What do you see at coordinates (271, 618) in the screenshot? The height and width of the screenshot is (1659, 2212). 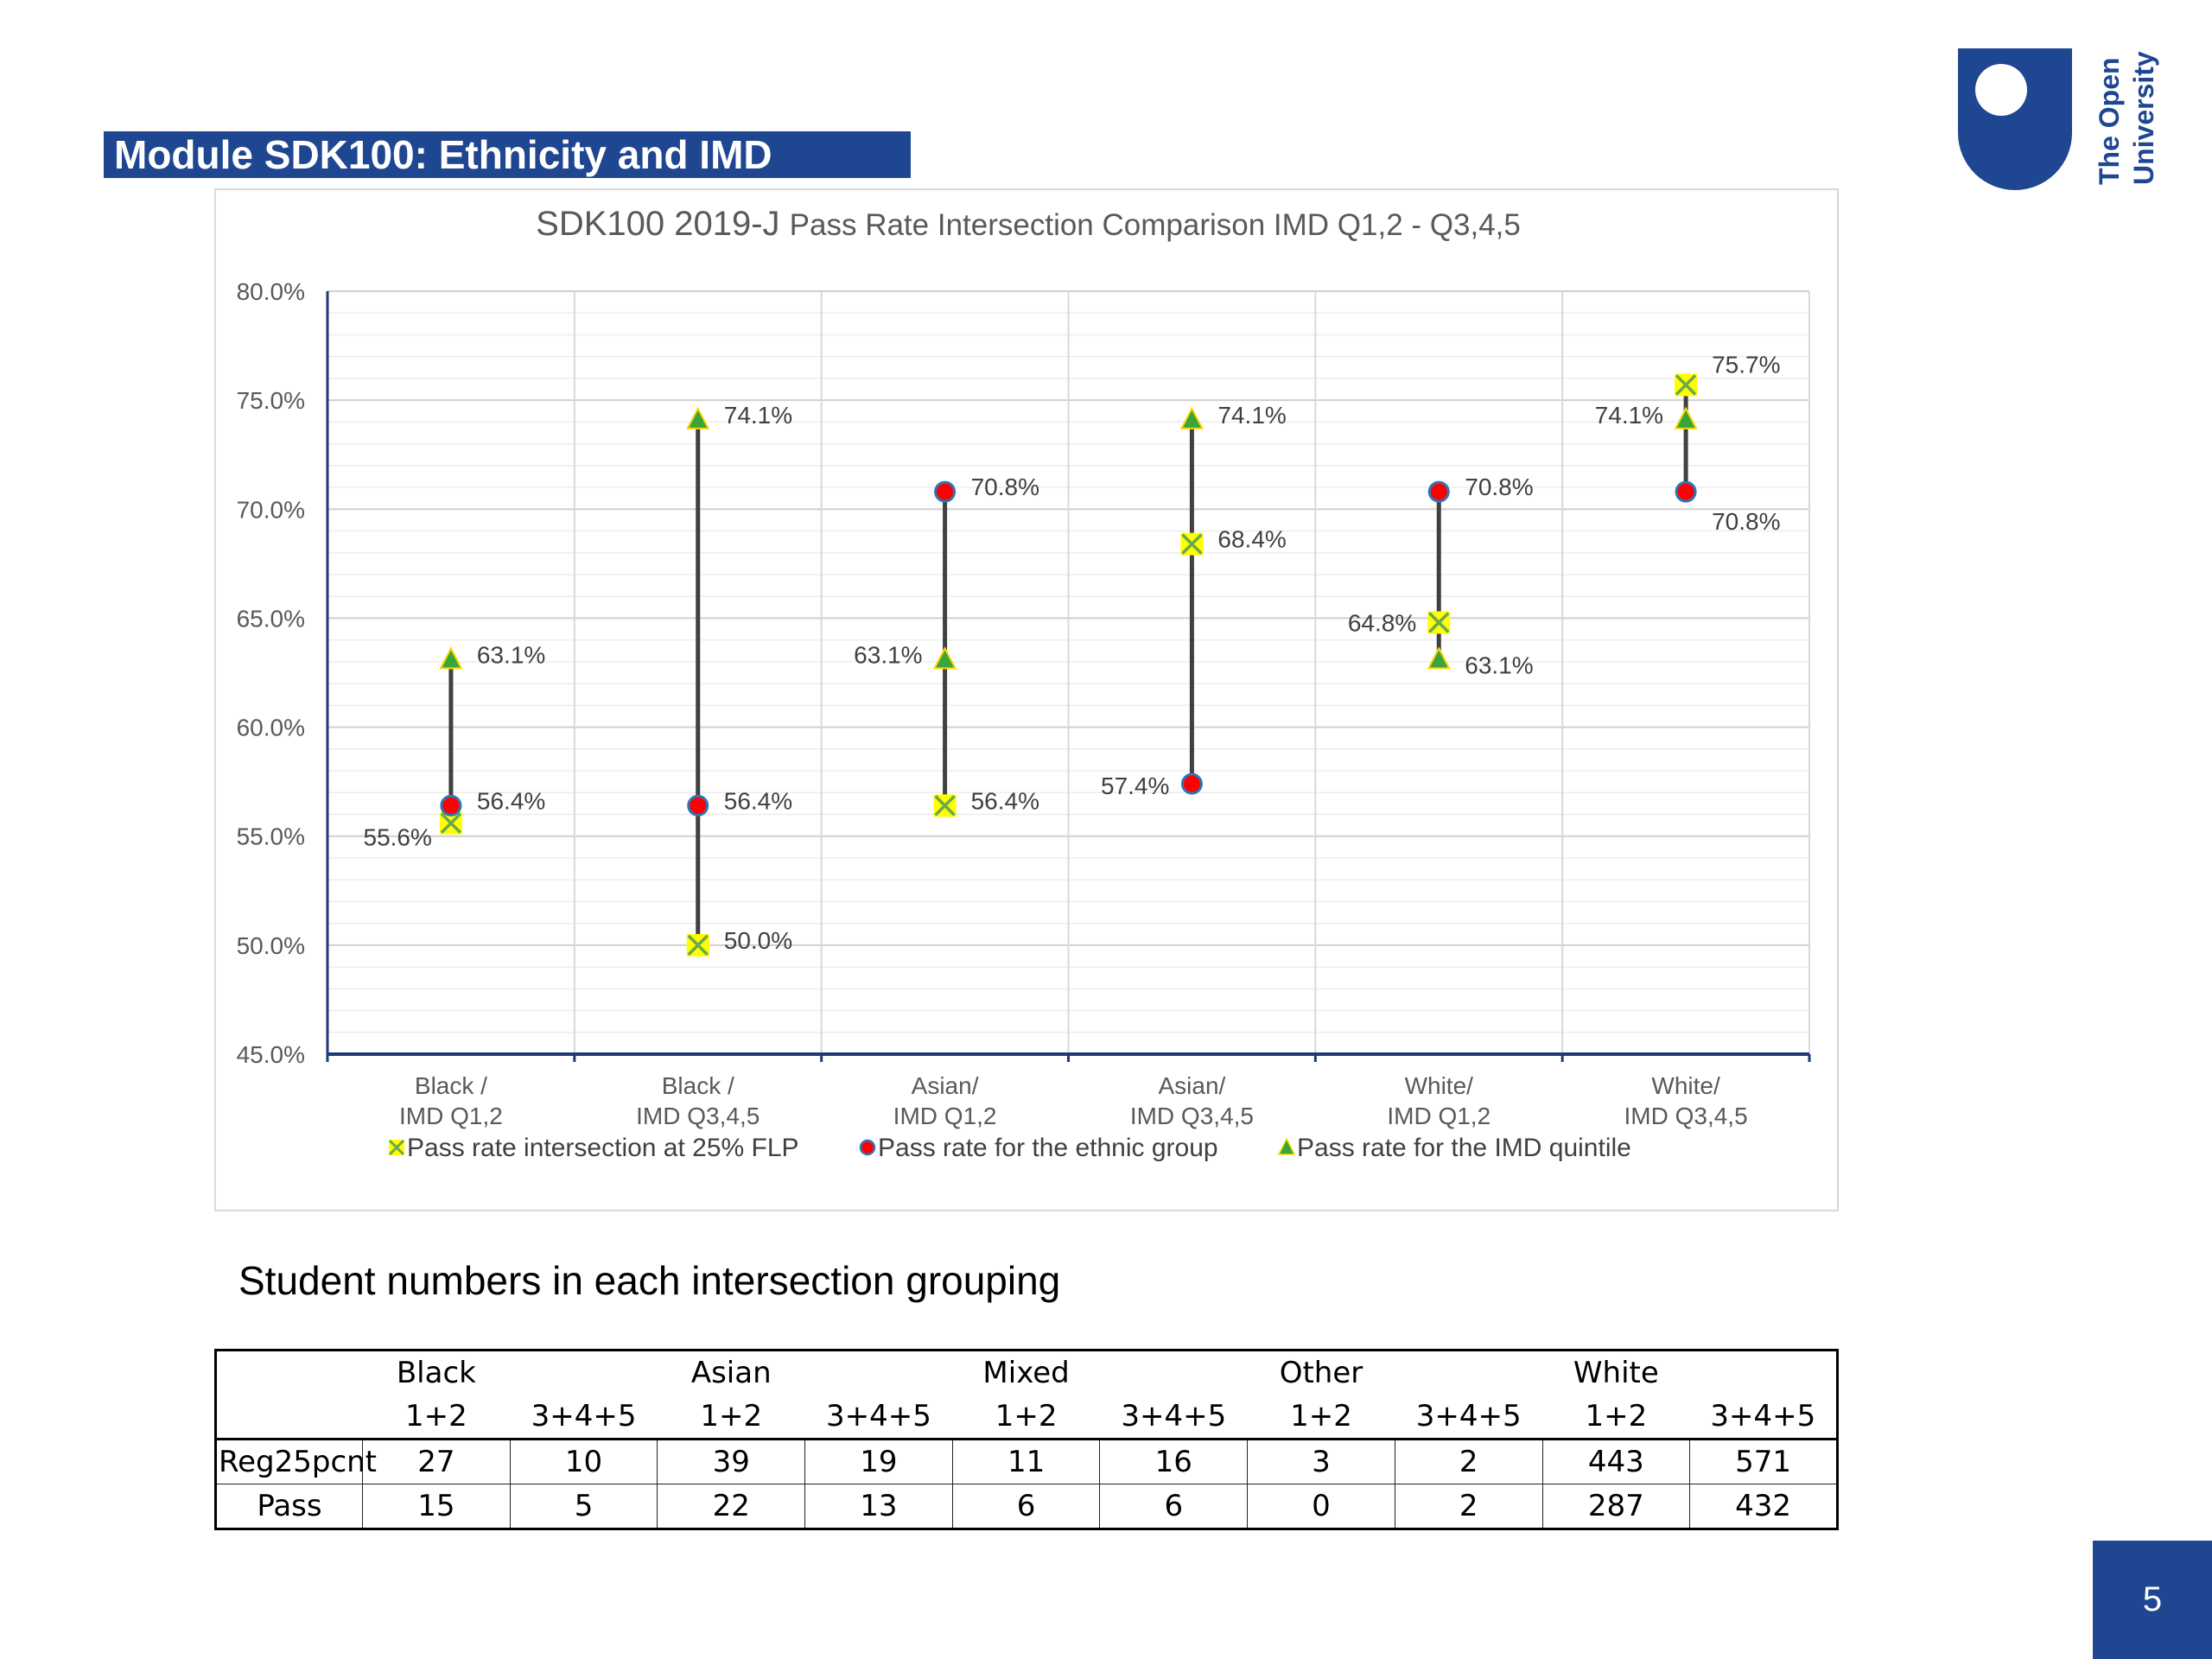 I see `y-tick-label: 65.0%` at bounding box center [271, 618].